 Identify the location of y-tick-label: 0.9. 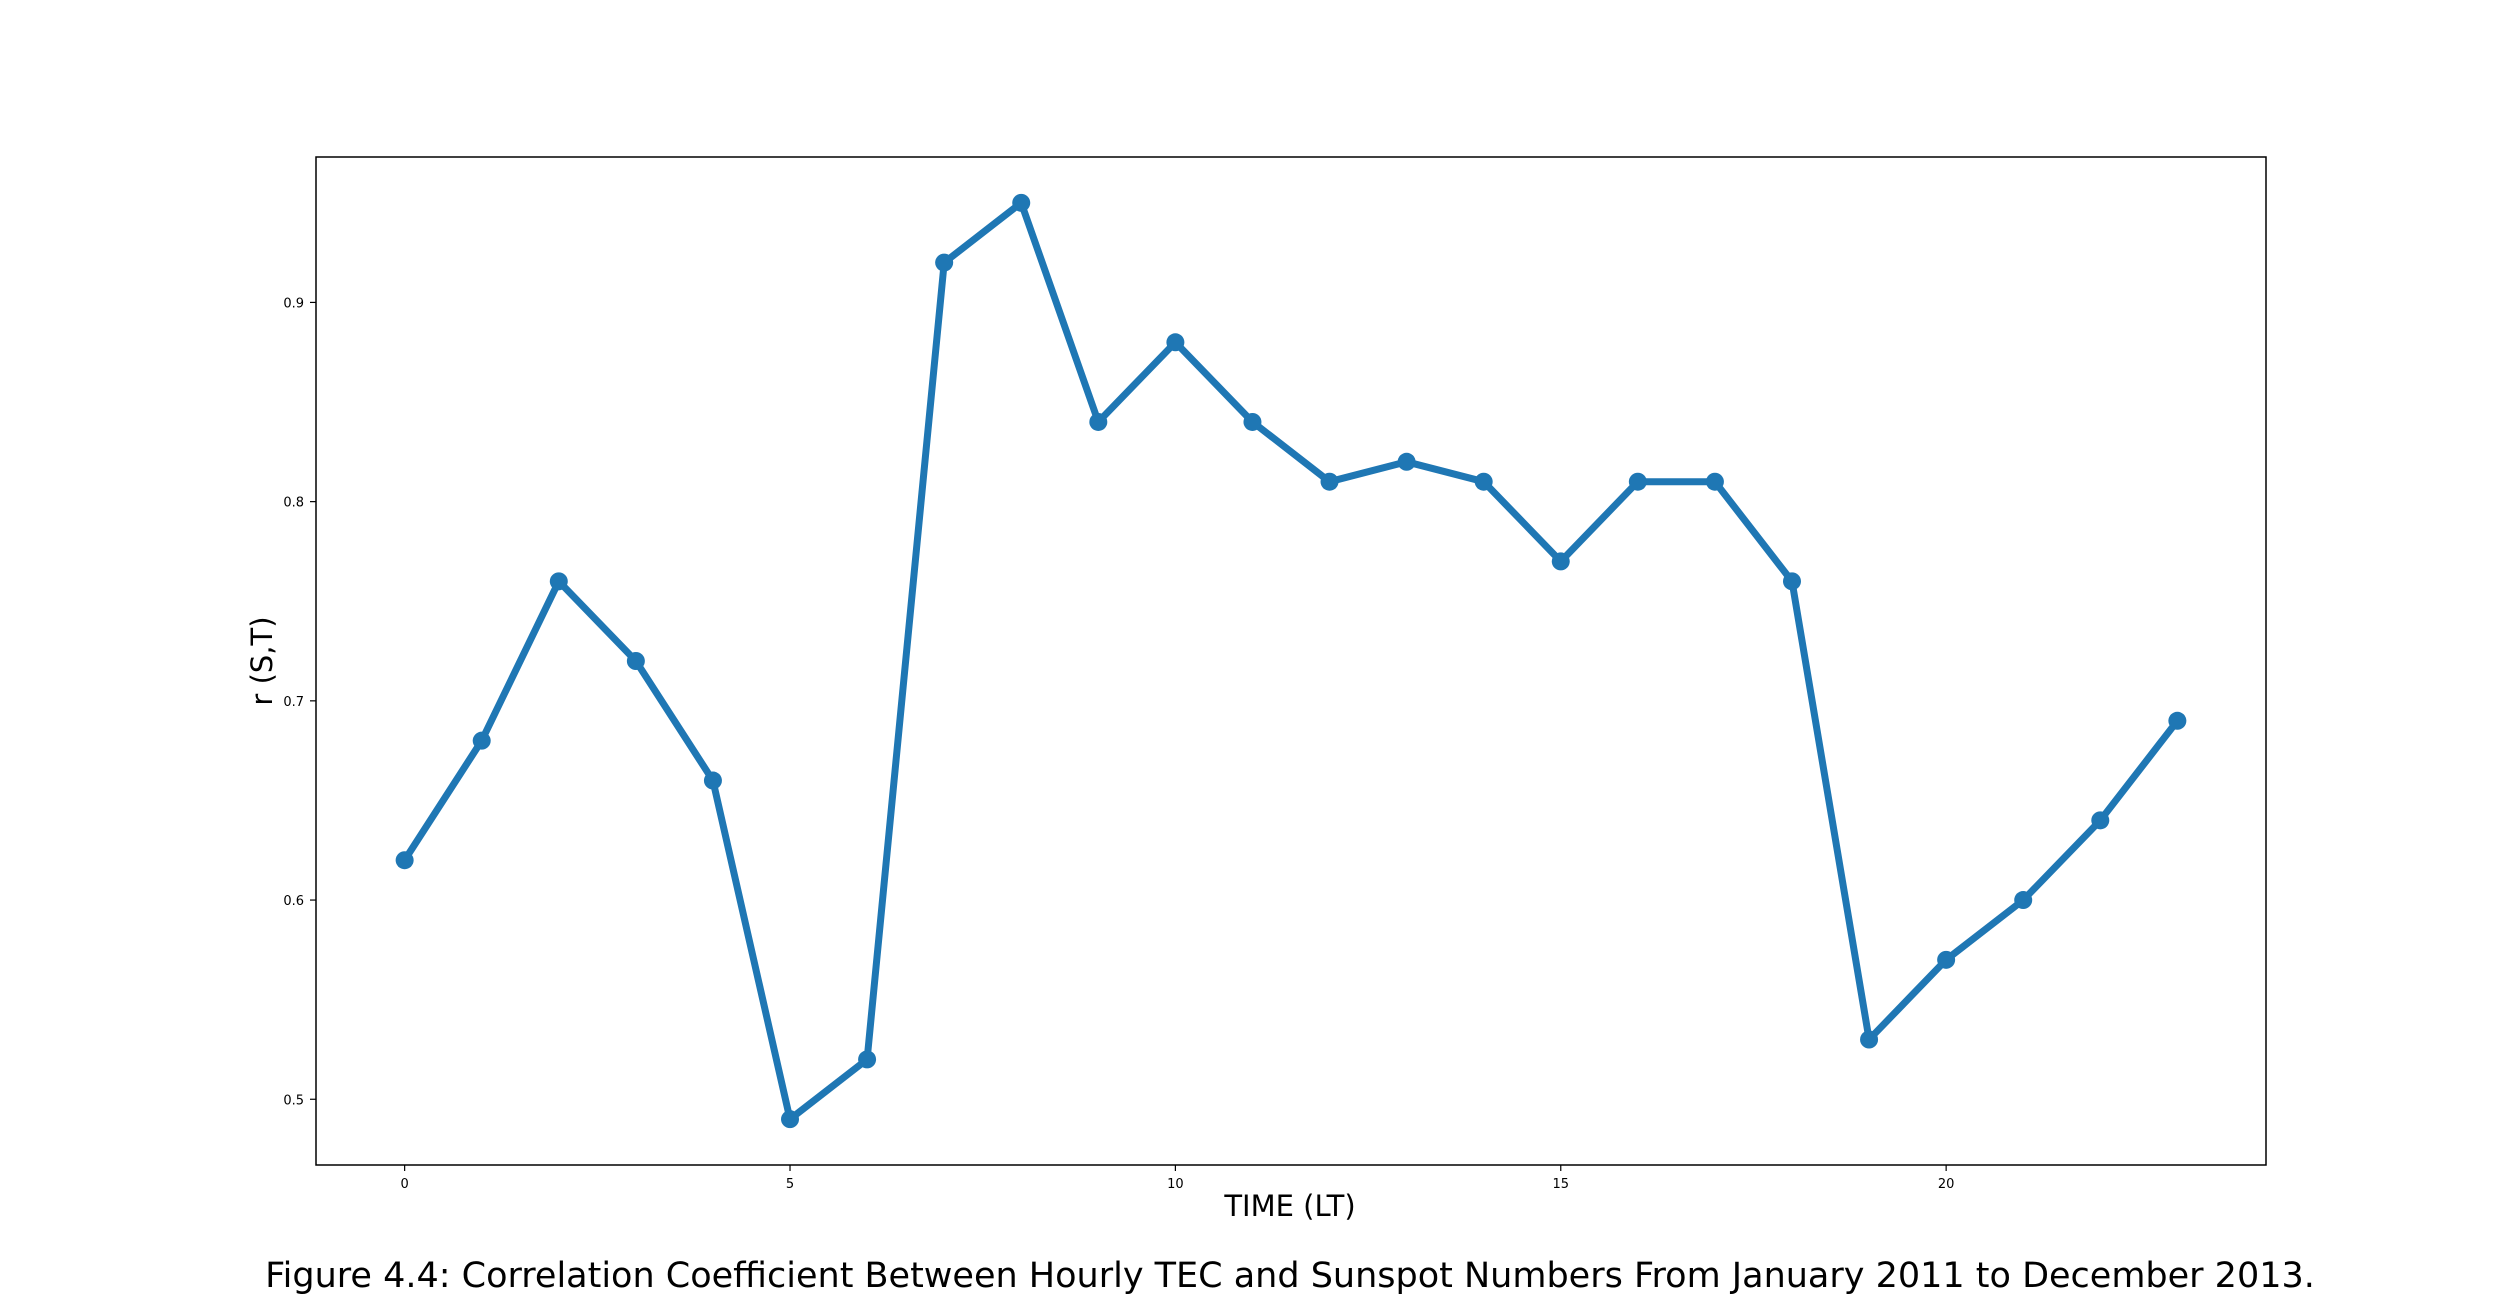
(293, 303).